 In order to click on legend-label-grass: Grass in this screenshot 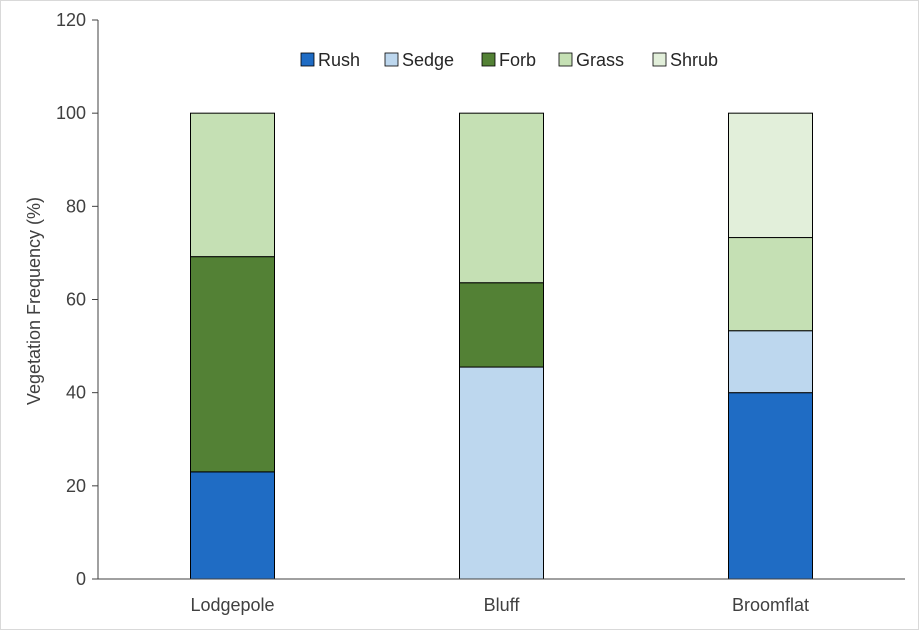, I will do `click(600, 60)`.